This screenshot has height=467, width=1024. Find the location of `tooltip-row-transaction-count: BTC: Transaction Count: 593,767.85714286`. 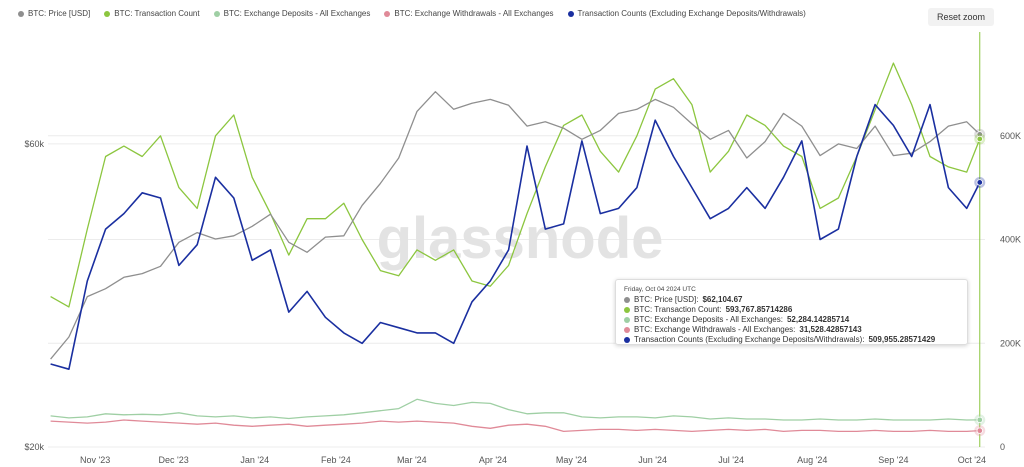

tooltip-row-transaction-count: BTC: Transaction Count: 593,767.85714286 is located at coordinates (791, 310).